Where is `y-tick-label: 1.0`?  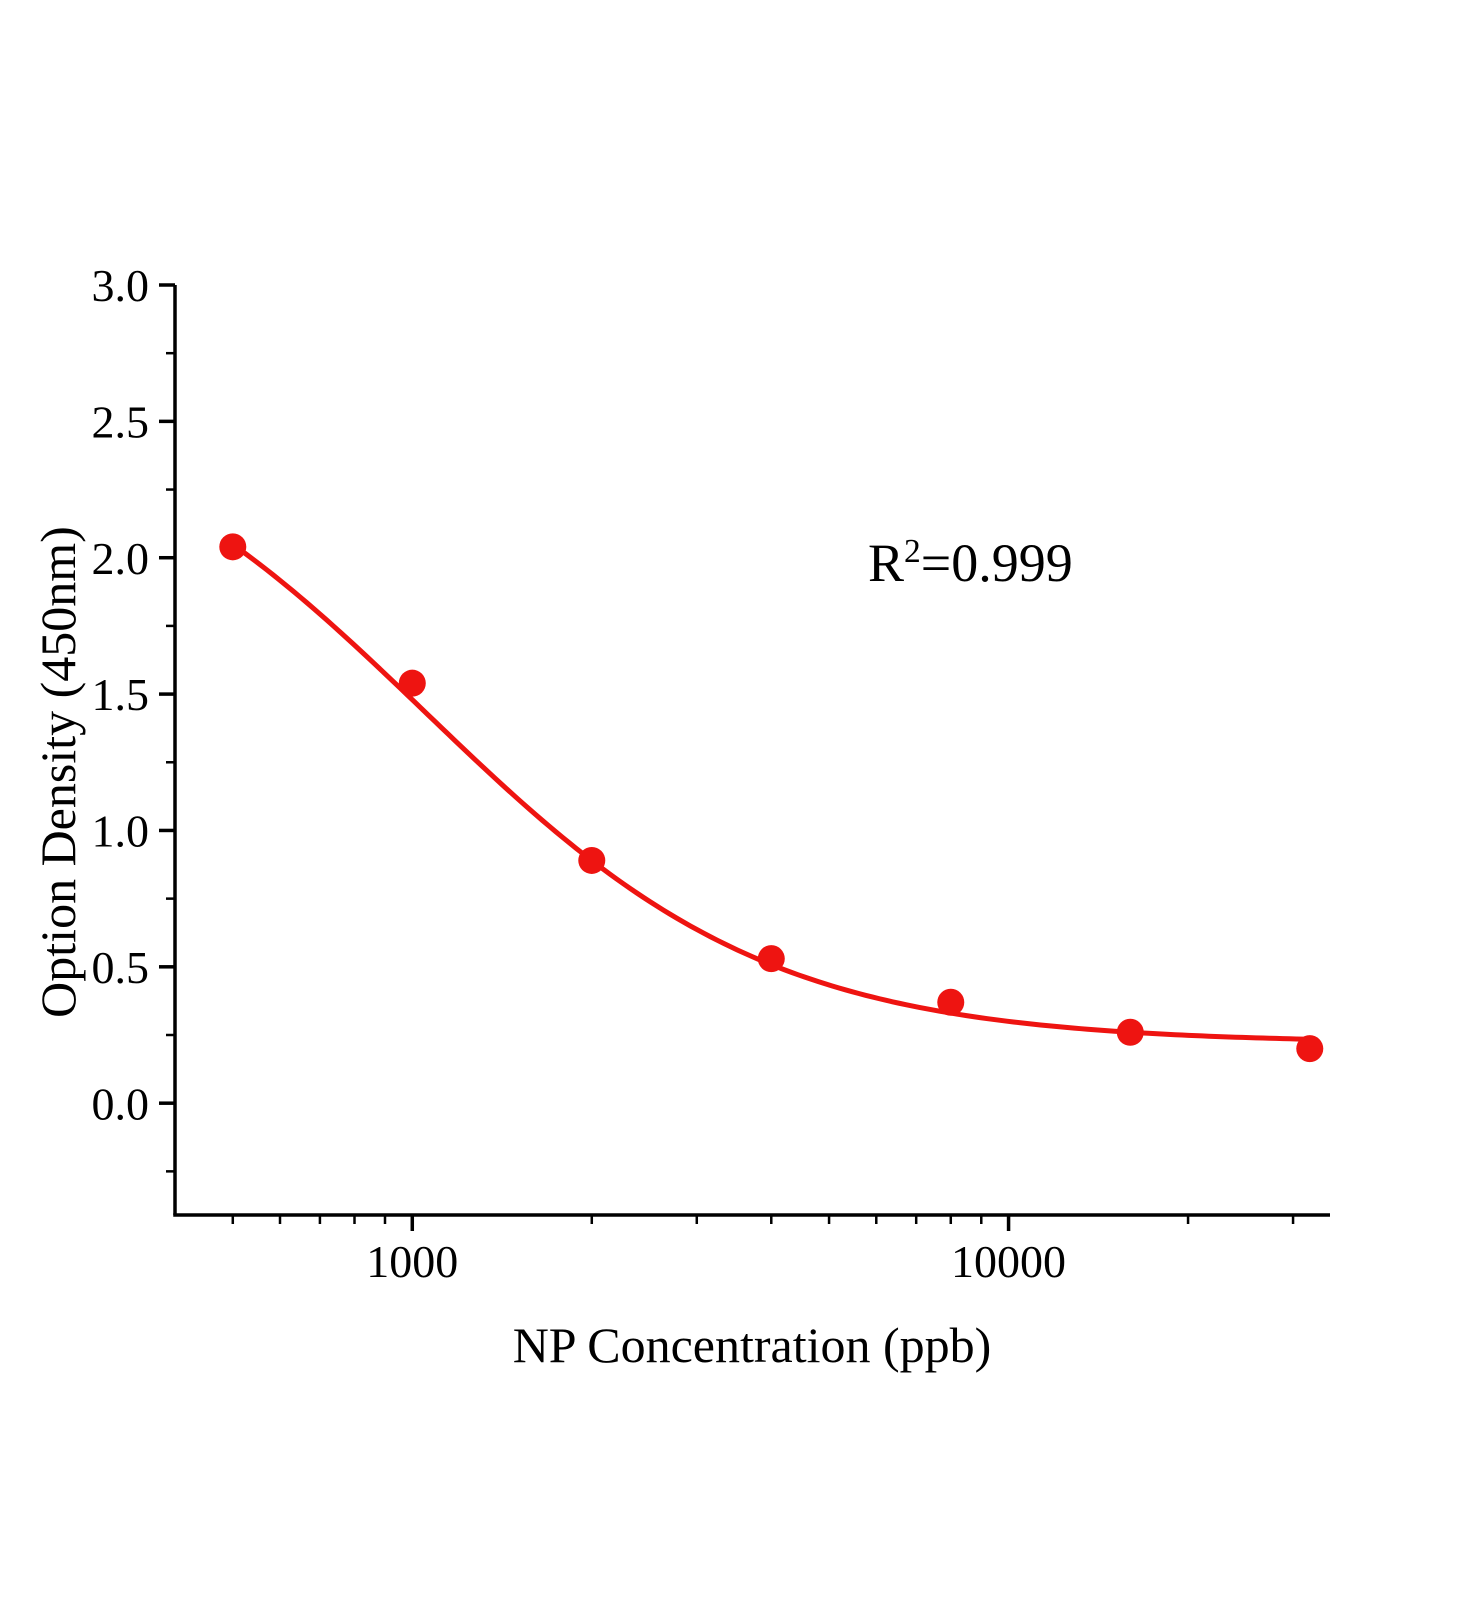 y-tick-label: 1.0 is located at coordinates (121, 831).